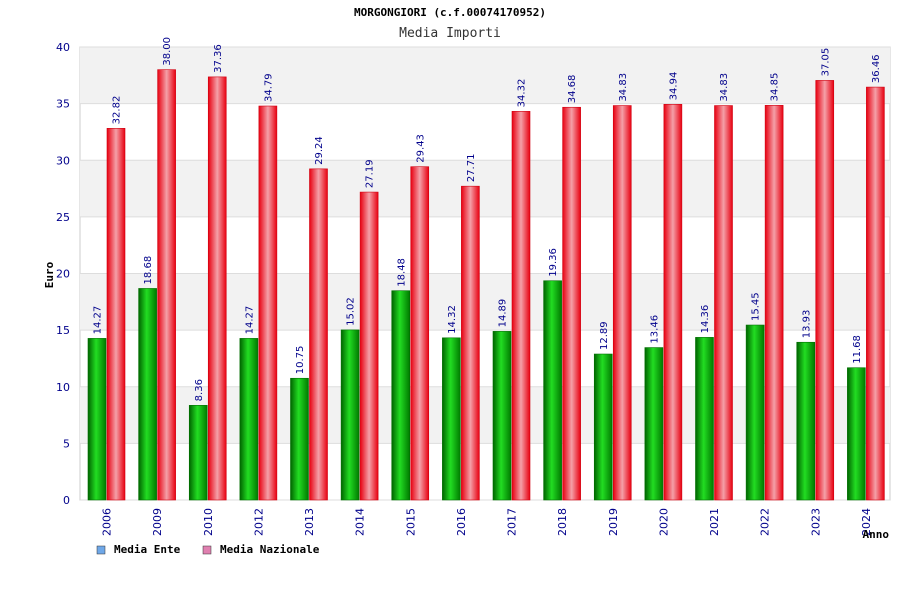 The width and height of the screenshot is (900, 600). What do you see at coordinates (97, 419) in the screenshot?
I see `bar-media-ente-2006` at bounding box center [97, 419].